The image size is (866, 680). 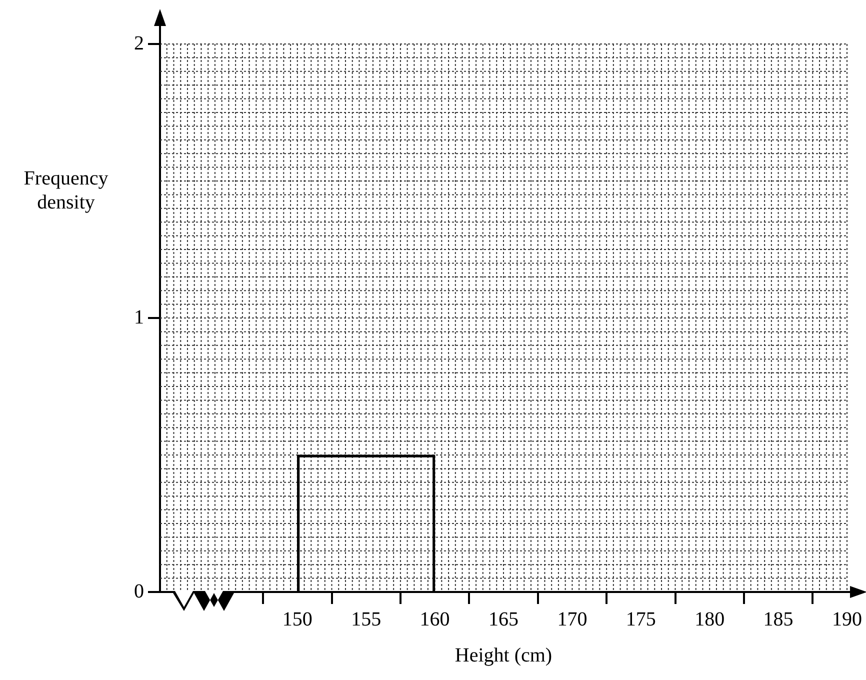 I want to click on y-tick-label: 2, so click(x=139, y=43).